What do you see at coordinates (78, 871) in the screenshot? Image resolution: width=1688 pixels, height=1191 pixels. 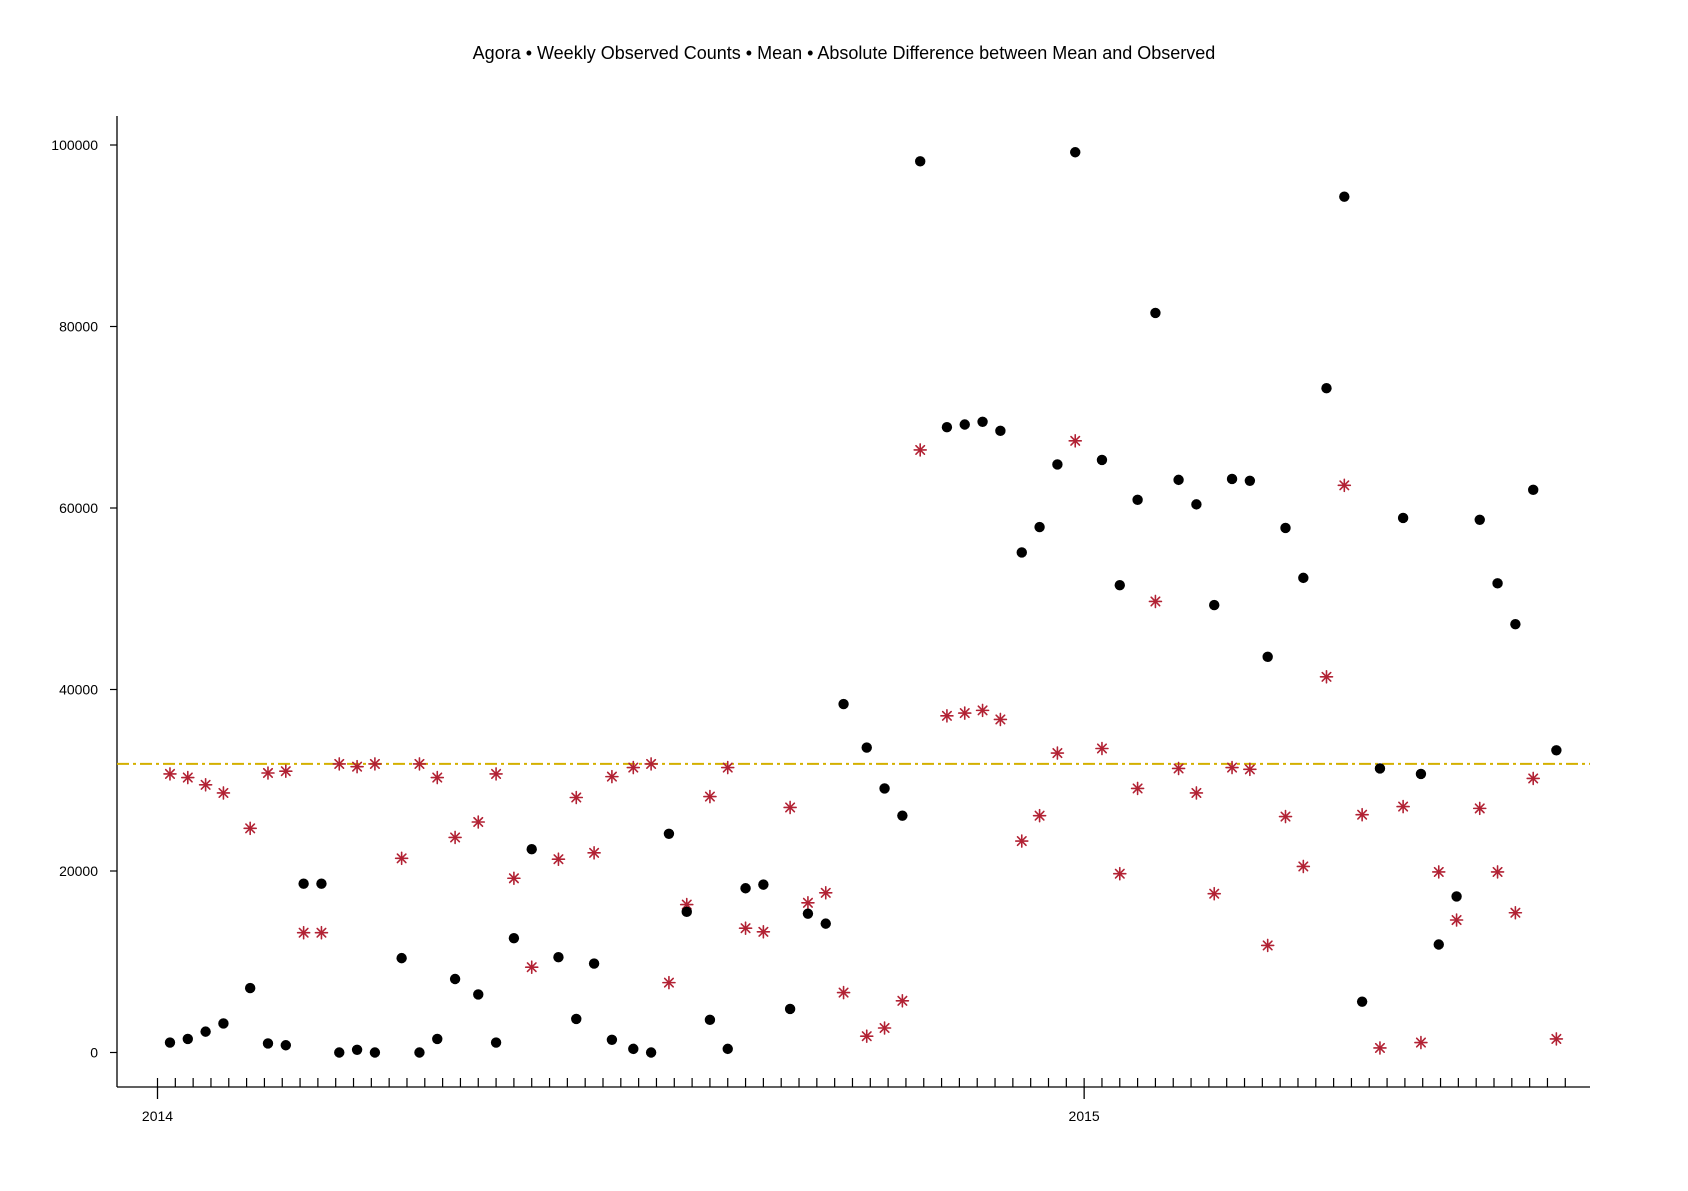 I see `y-tick-label: 20000` at bounding box center [78, 871].